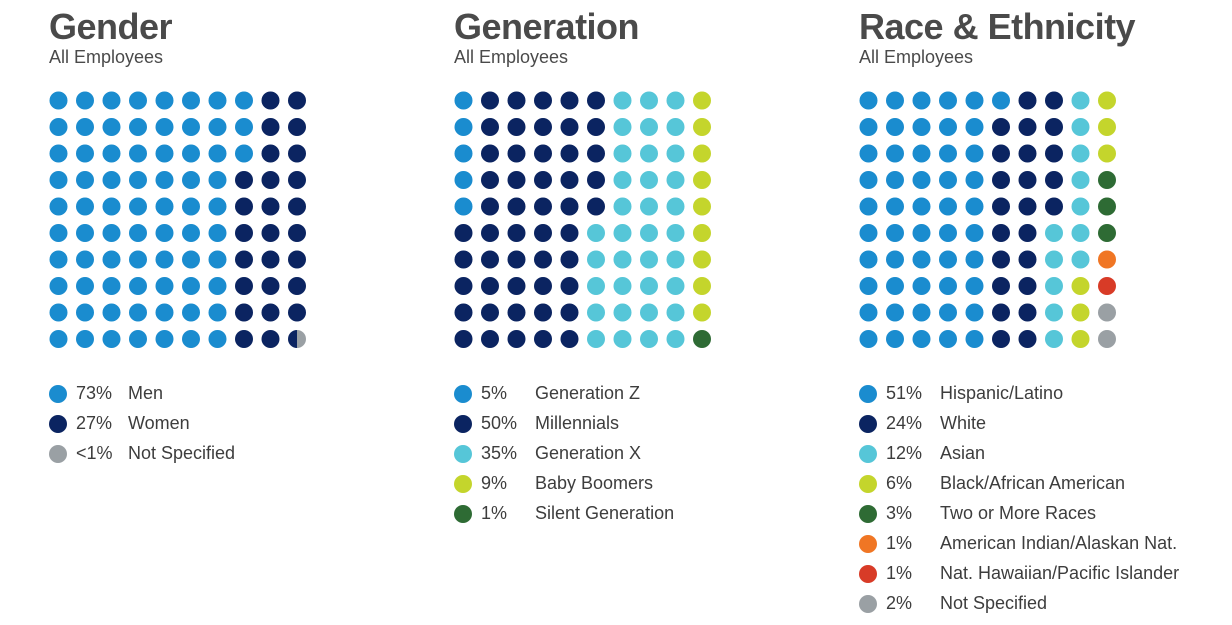 The width and height of the screenshot is (1232, 625). I want to click on legend-label: Women, so click(159, 423).